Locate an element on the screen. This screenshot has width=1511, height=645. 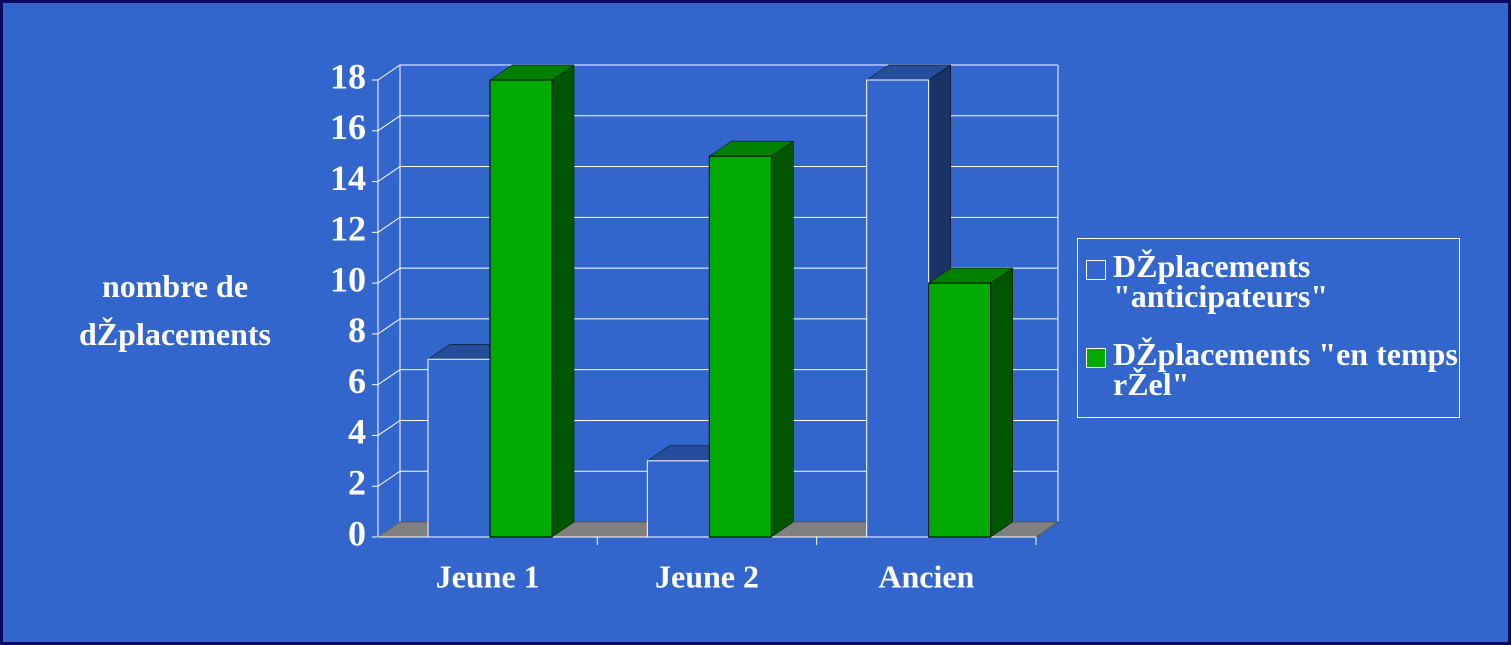
y-axis-label: nombre de dŽplacements is located at coordinates (175, 310).